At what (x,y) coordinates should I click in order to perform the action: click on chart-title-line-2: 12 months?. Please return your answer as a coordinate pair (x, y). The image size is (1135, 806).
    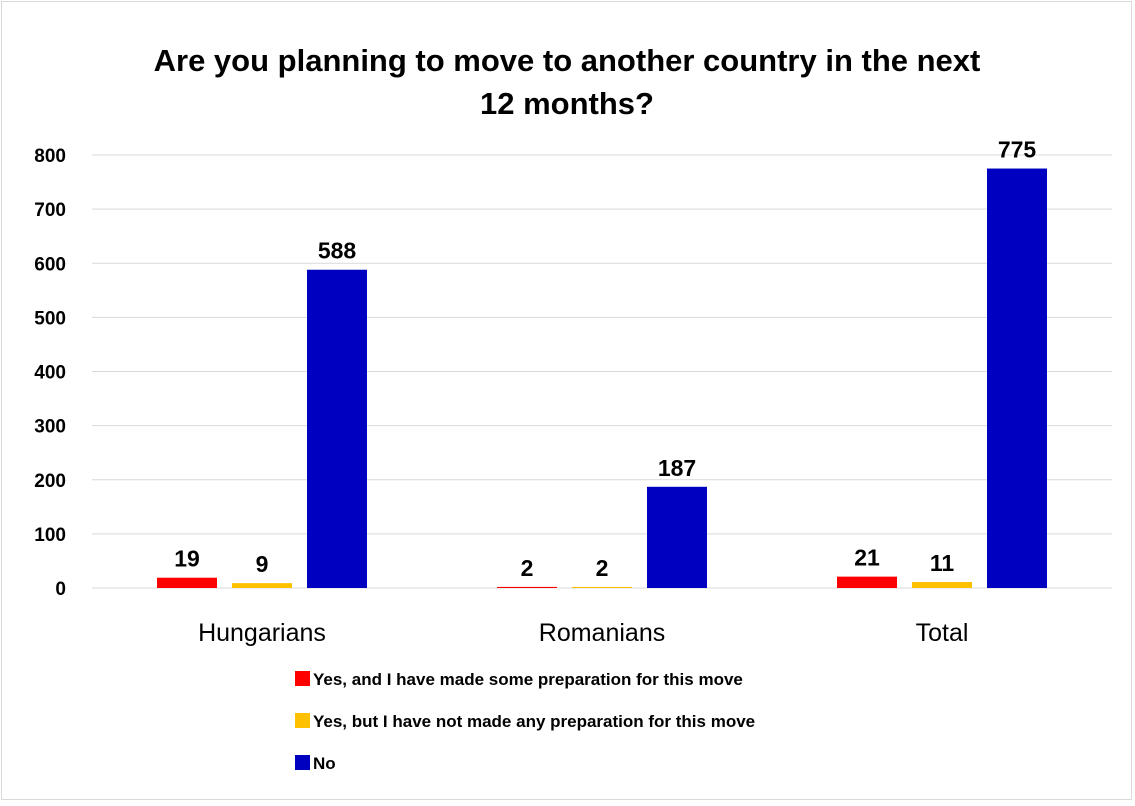
    Looking at the image, I should click on (567, 103).